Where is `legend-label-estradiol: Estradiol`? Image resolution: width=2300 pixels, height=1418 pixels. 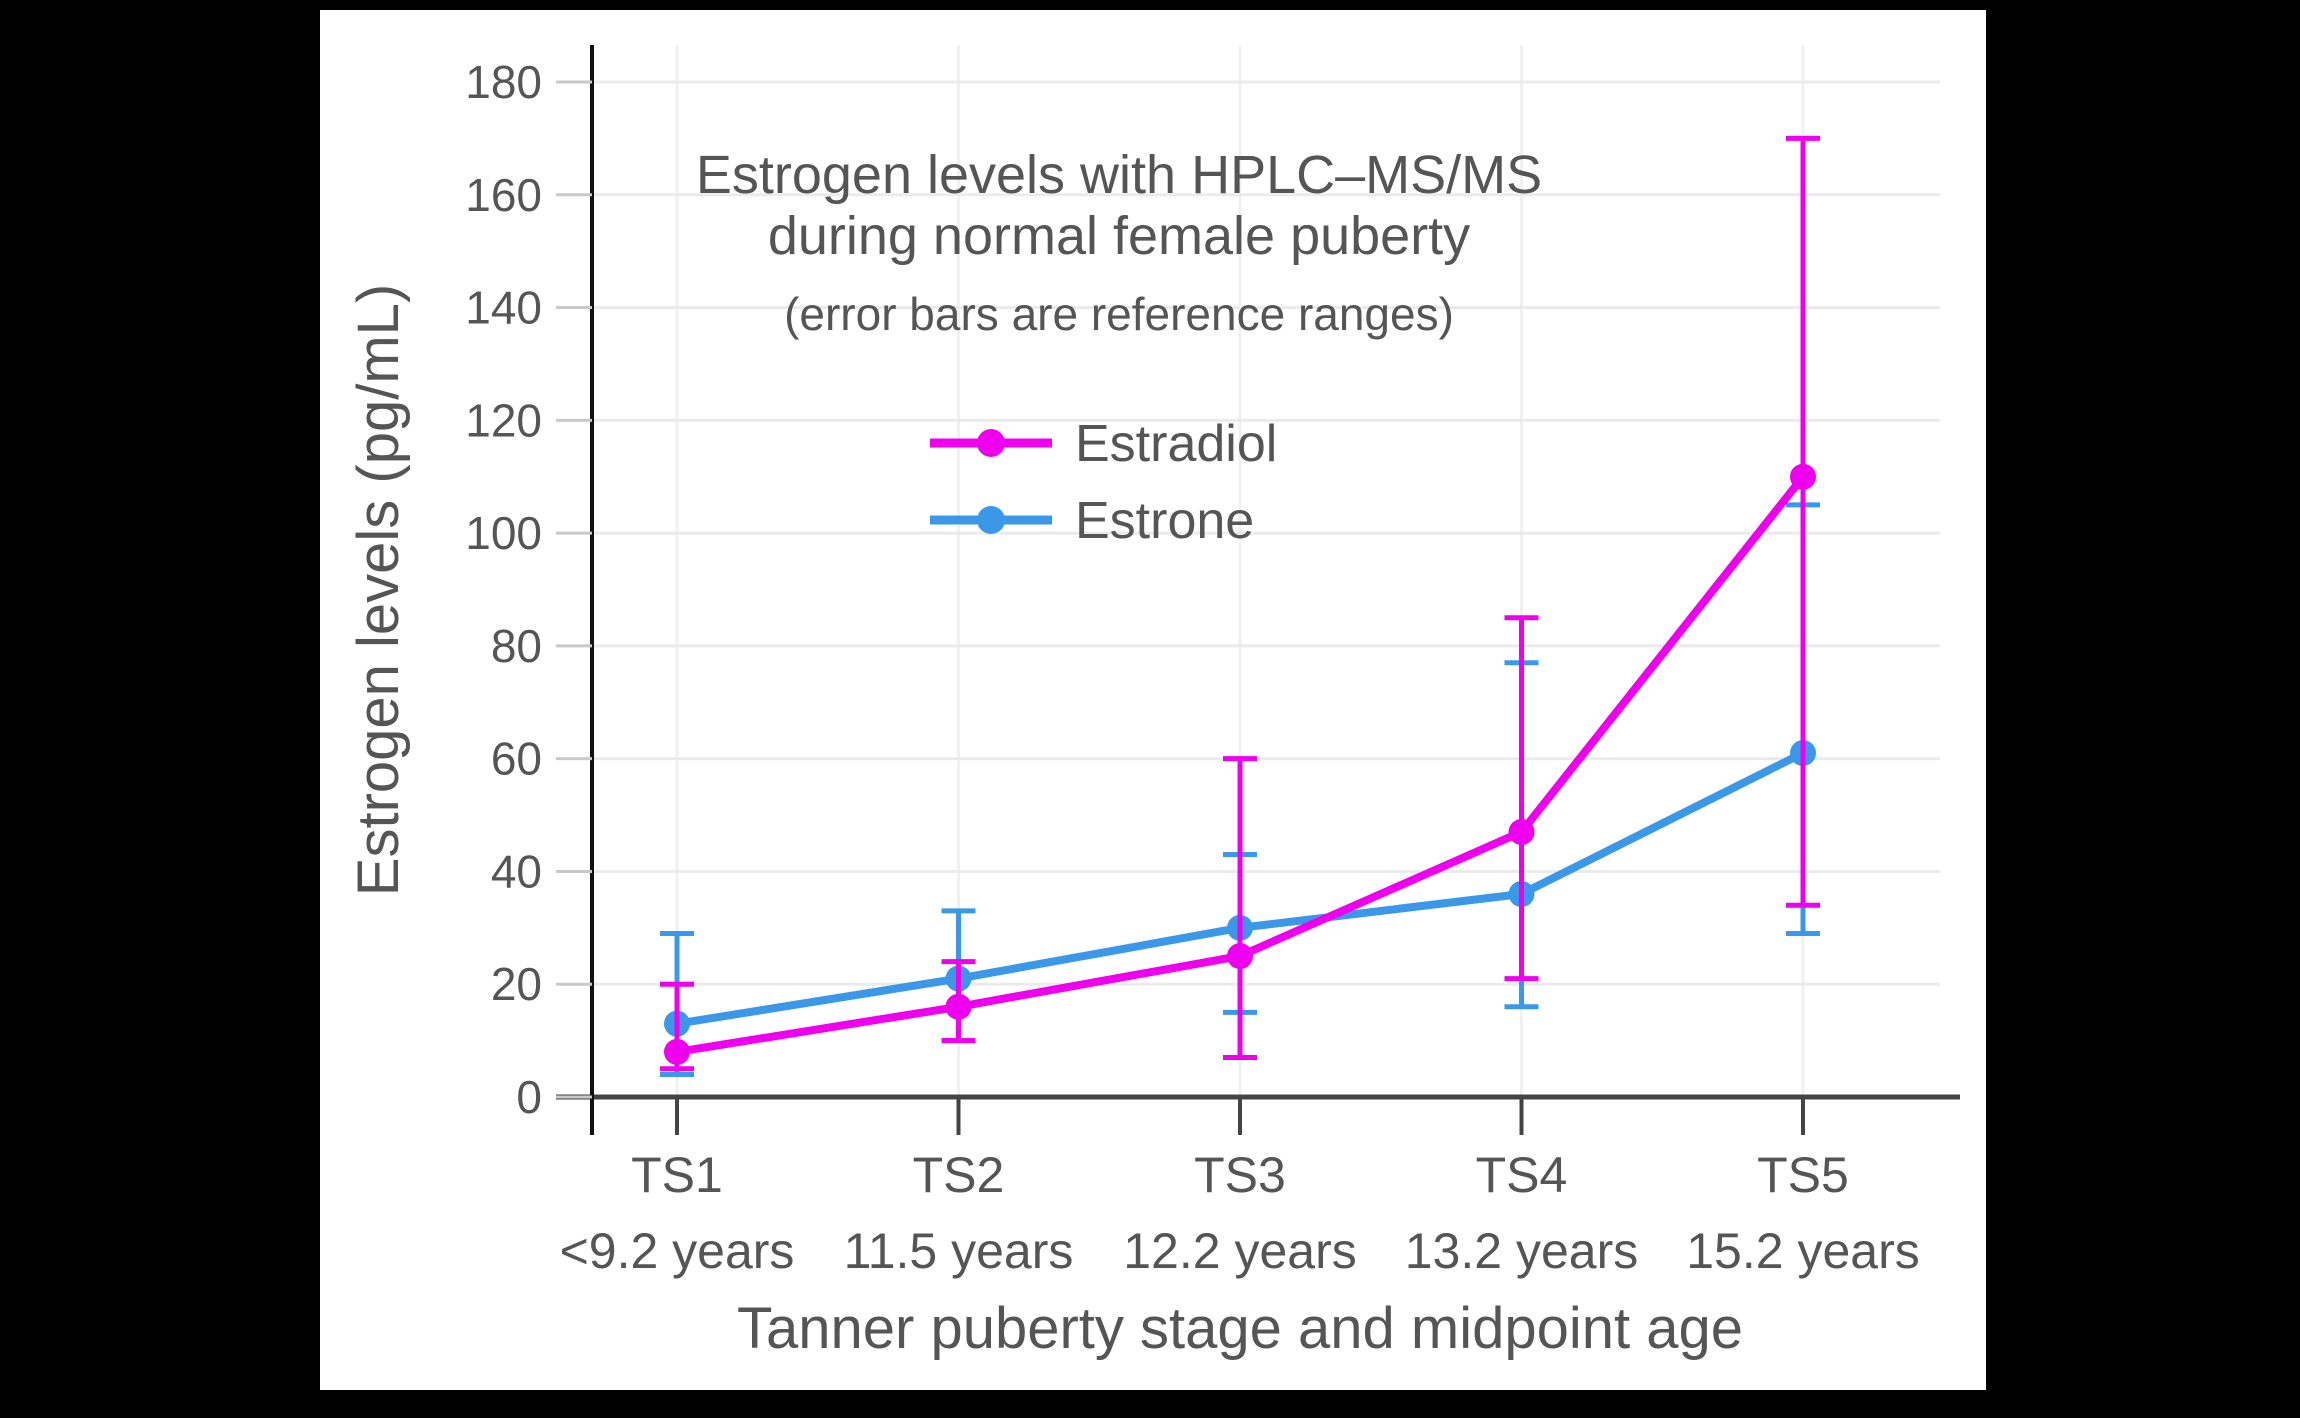 legend-label-estradiol: Estradiol is located at coordinates (1176, 444).